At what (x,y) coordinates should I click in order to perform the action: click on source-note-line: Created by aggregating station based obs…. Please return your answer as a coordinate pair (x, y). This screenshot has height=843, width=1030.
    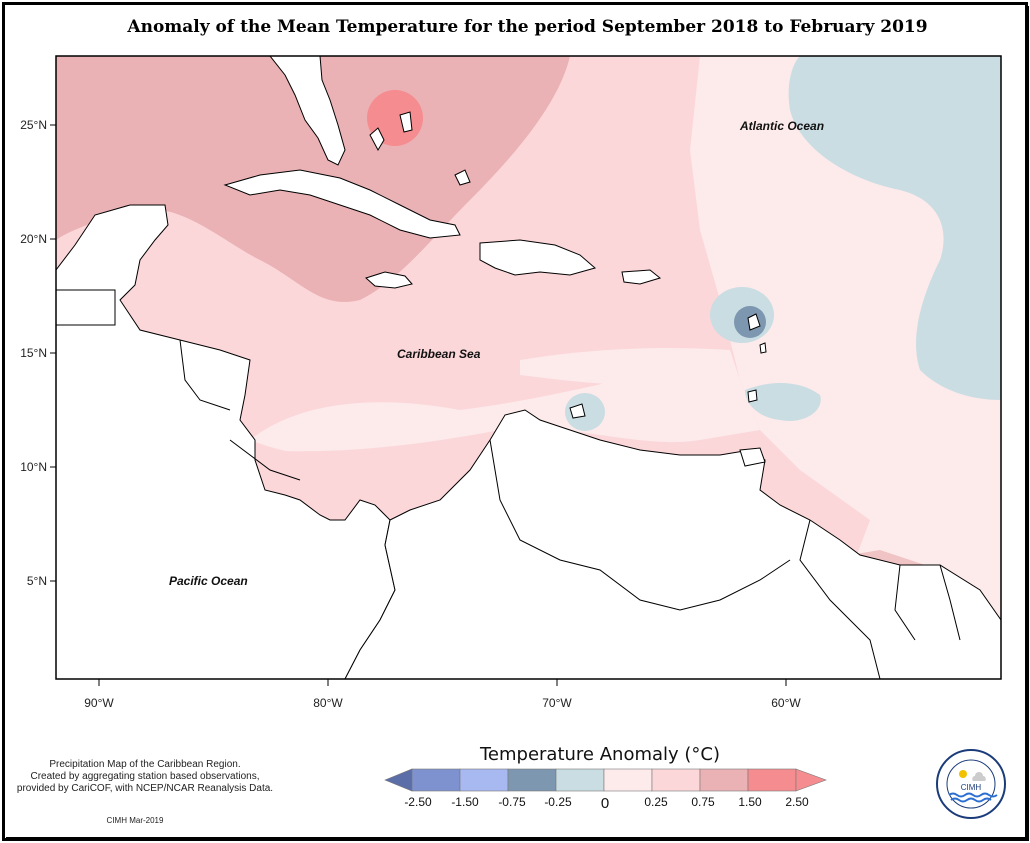
    Looking at the image, I should click on (145, 776).